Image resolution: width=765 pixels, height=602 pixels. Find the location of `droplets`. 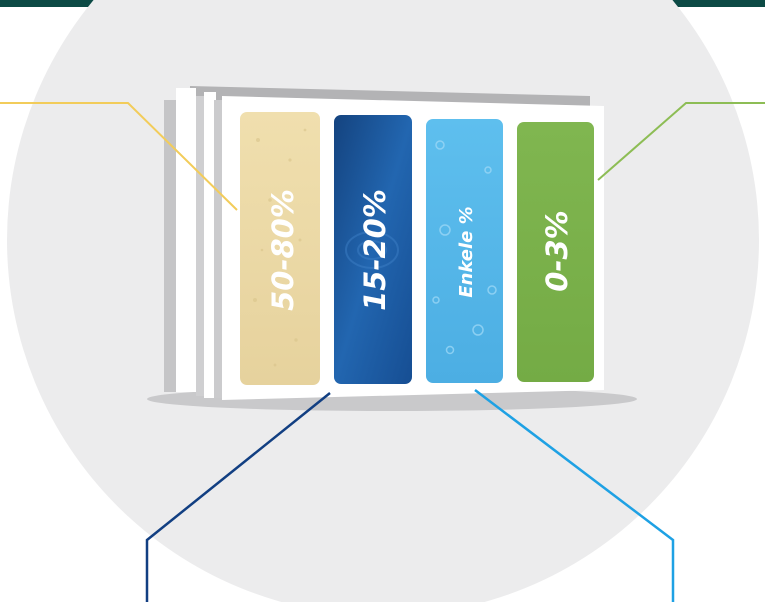

droplets is located at coordinates (464, 247).